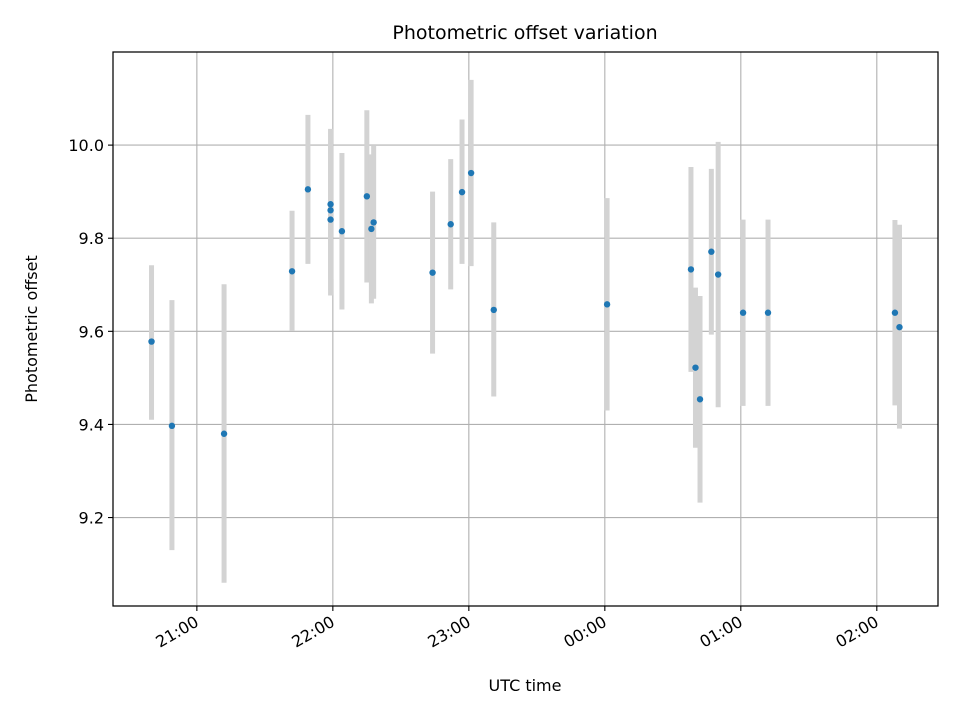 Image resolution: width=960 pixels, height=720 pixels. What do you see at coordinates (524, 33) in the screenshot?
I see `chart-title: Photometric offset variation` at bounding box center [524, 33].